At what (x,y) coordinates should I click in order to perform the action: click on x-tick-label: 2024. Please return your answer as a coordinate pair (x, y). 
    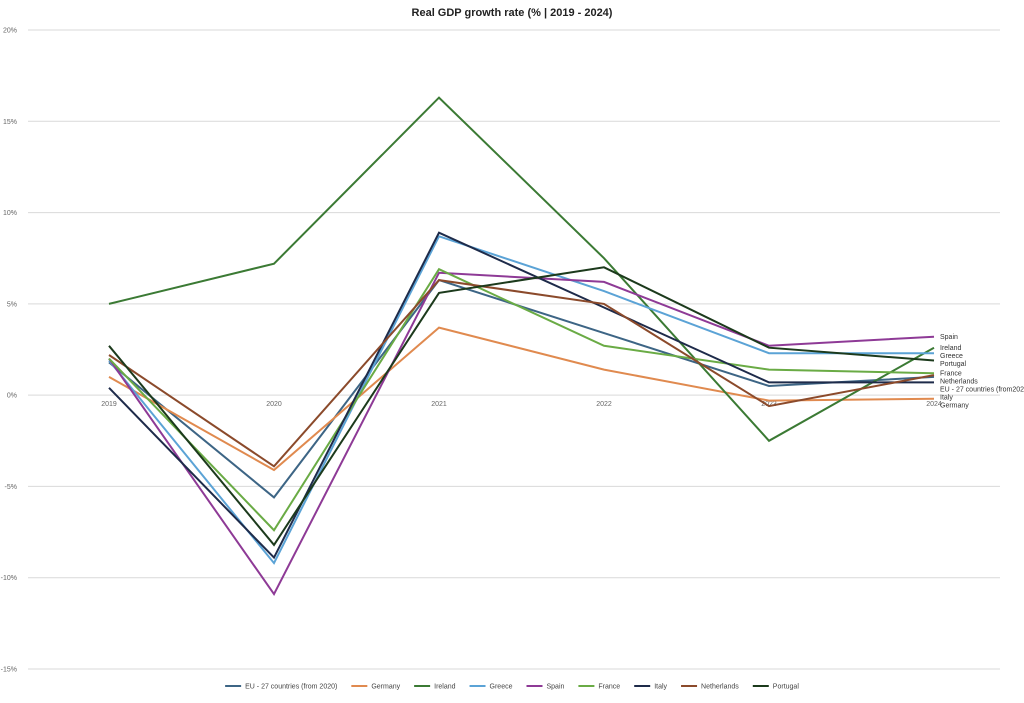
    Looking at the image, I should click on (934, 404).